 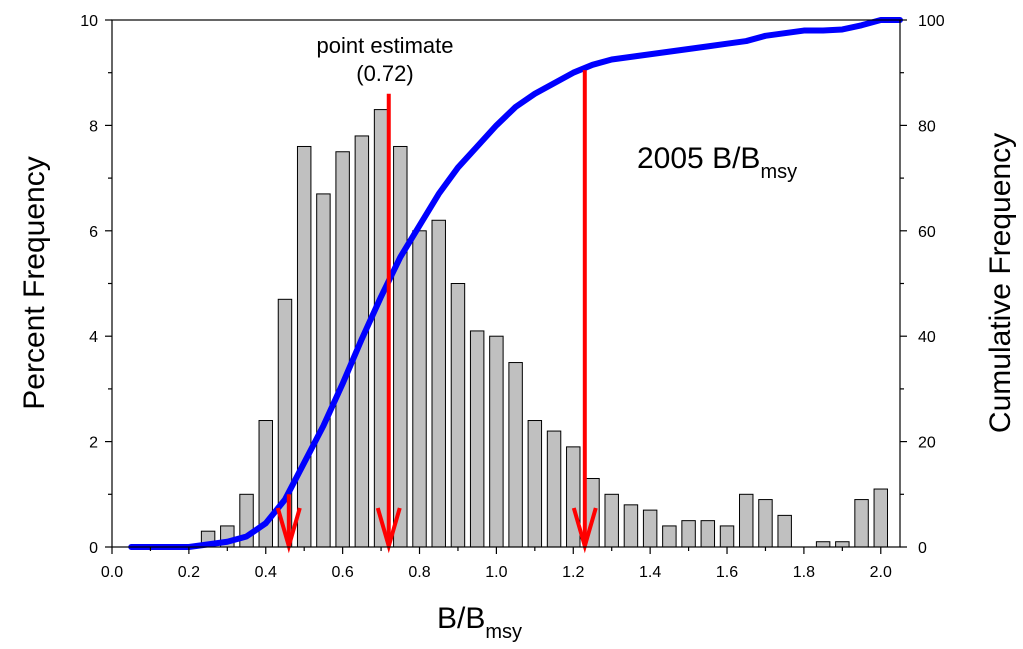 I want to click on y-tick-label: 8, so click(x=93, y=126).